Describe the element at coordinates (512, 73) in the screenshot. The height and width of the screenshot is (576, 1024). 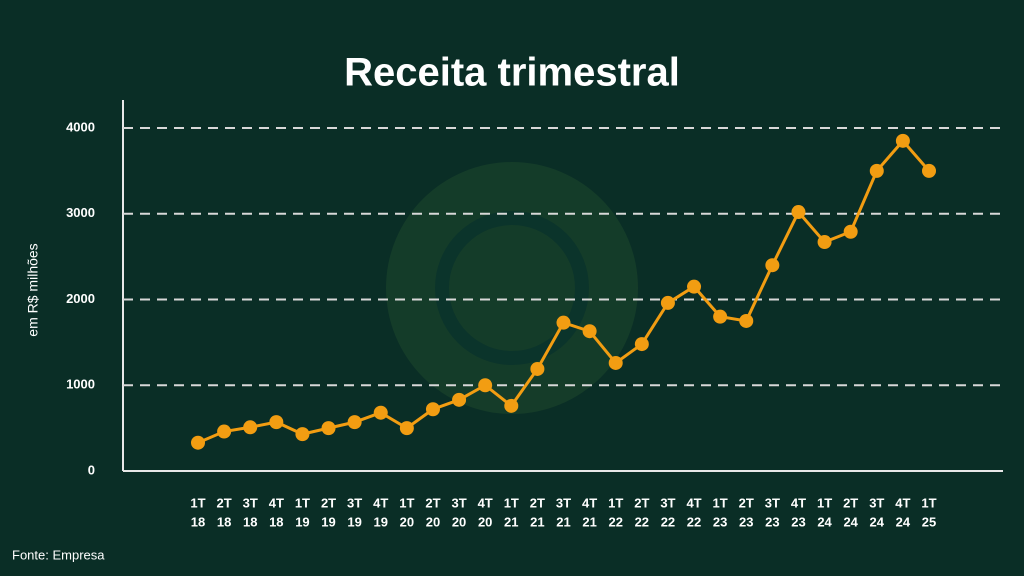
I see `chart-title: Receita trimestral` at that location.